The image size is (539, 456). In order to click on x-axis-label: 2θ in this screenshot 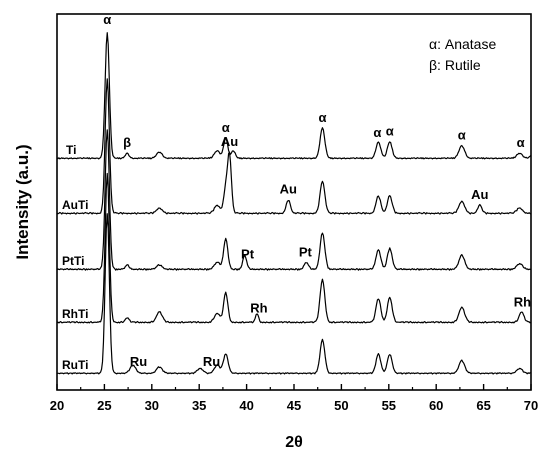, I will do `click(294, 442)`.